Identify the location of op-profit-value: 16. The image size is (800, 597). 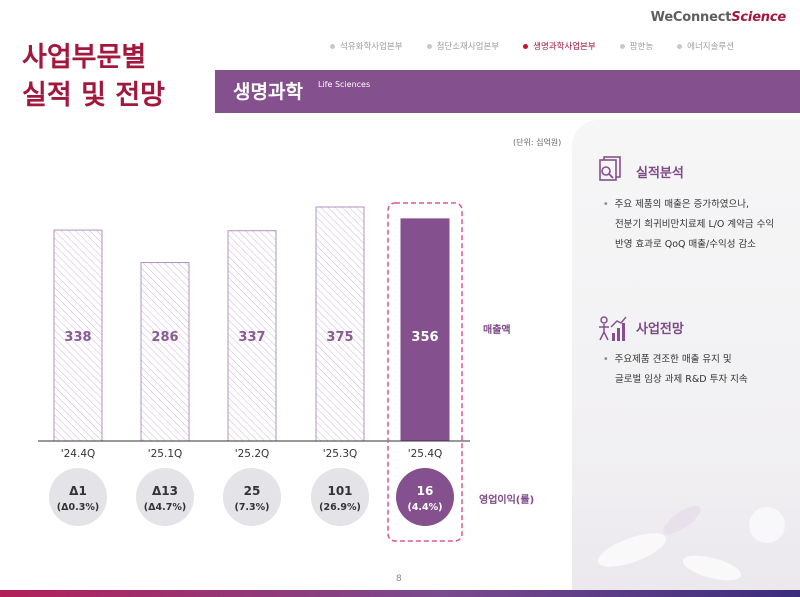
(425, 491).